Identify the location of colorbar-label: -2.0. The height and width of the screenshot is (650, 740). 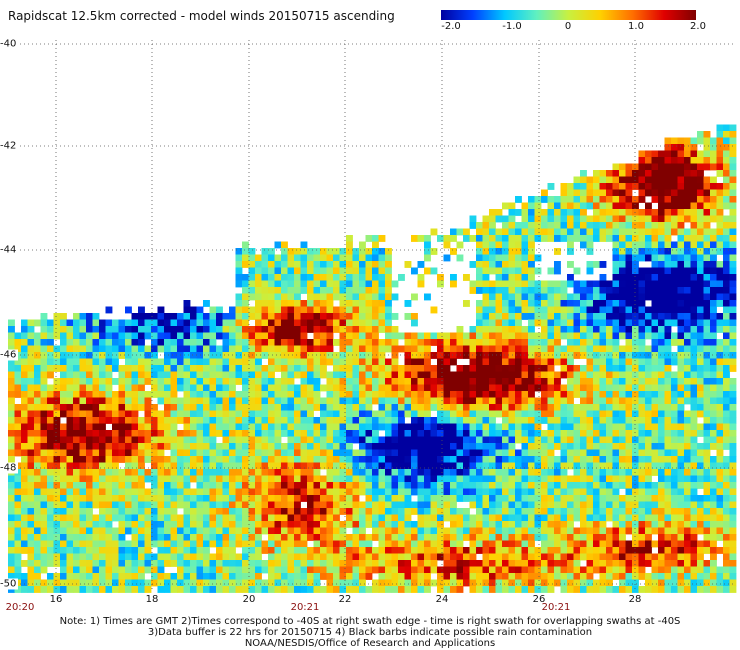
(451, 26).